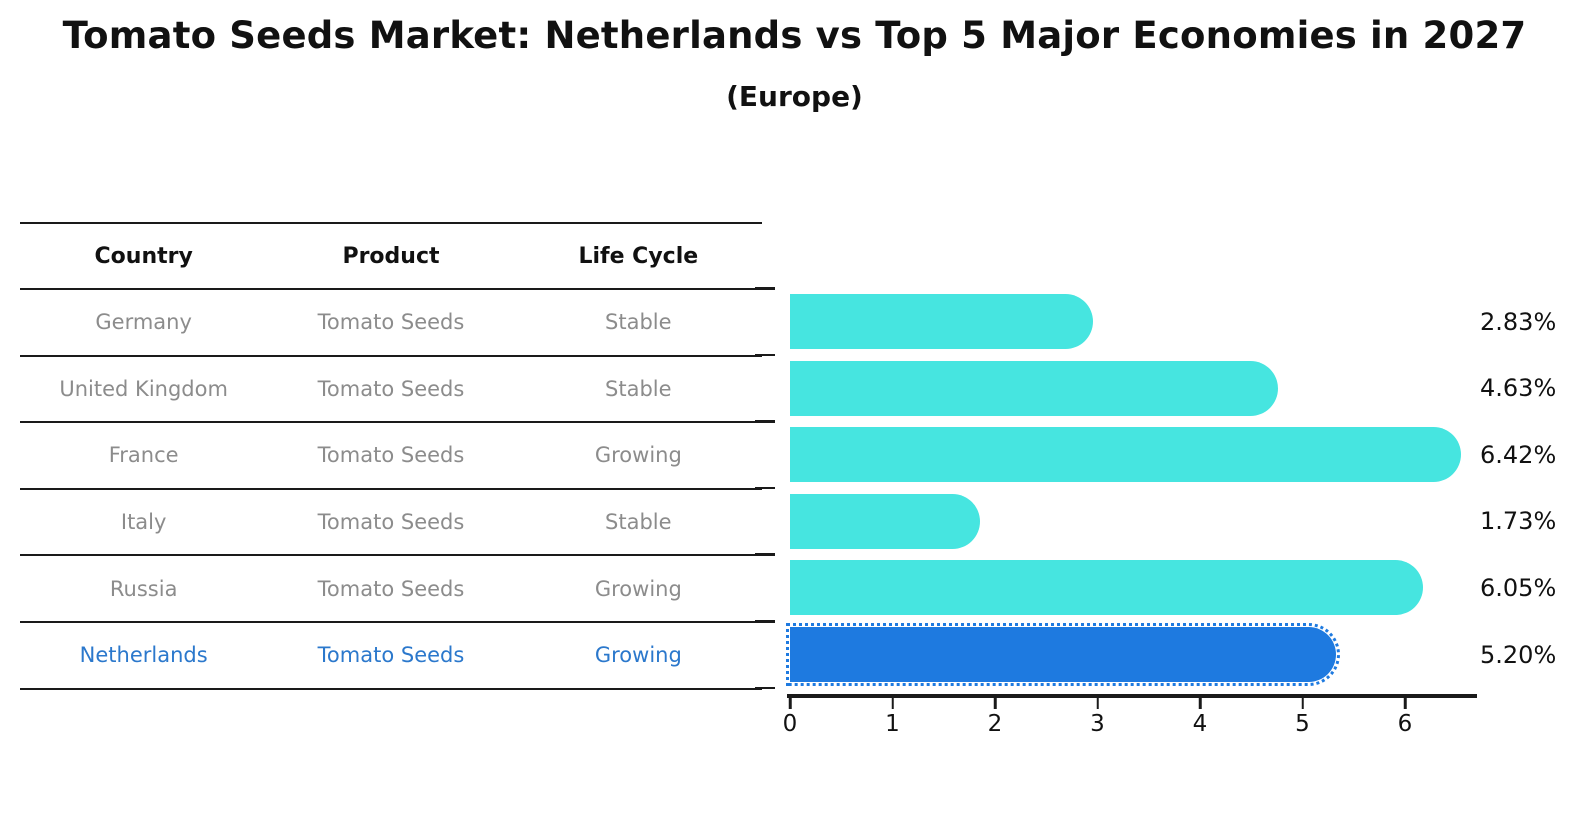 The width and height of the screenshot is (1589, 823). Describe the element at coordinates (794, 96) in the screenshot. I see `chart-subtitle: (Europe)` at that location.